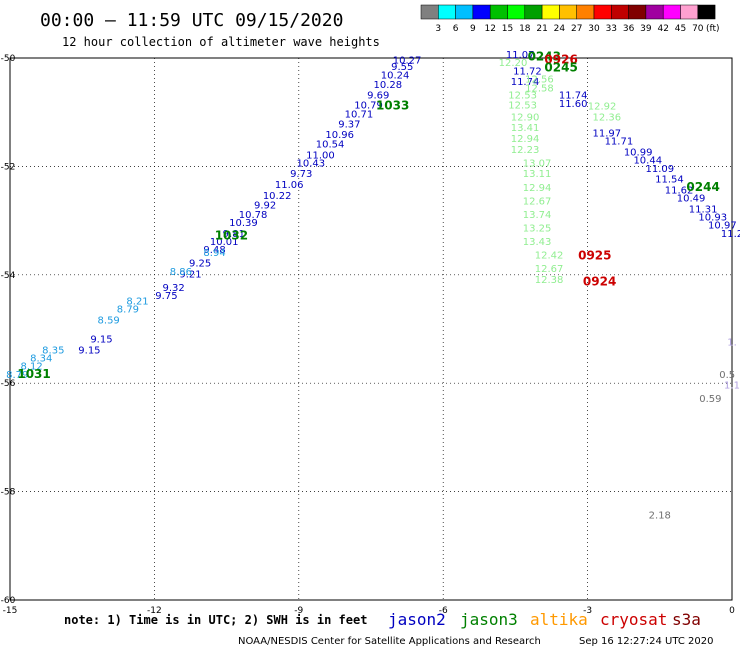 The image size is (740, 650). What do you see at coordinates (214, 253) in the screenshot?
I see `data-point-label: 8.94` at bounding box center [214, 253].